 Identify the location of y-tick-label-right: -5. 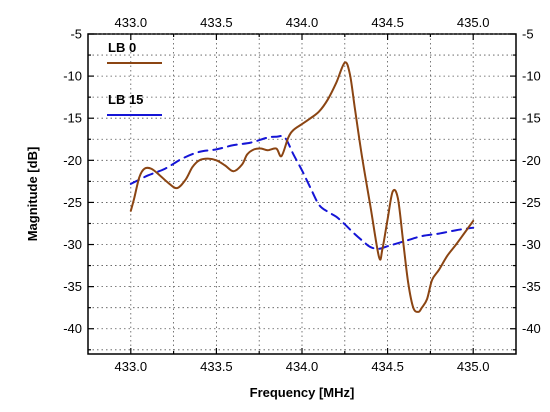
(528, 34).